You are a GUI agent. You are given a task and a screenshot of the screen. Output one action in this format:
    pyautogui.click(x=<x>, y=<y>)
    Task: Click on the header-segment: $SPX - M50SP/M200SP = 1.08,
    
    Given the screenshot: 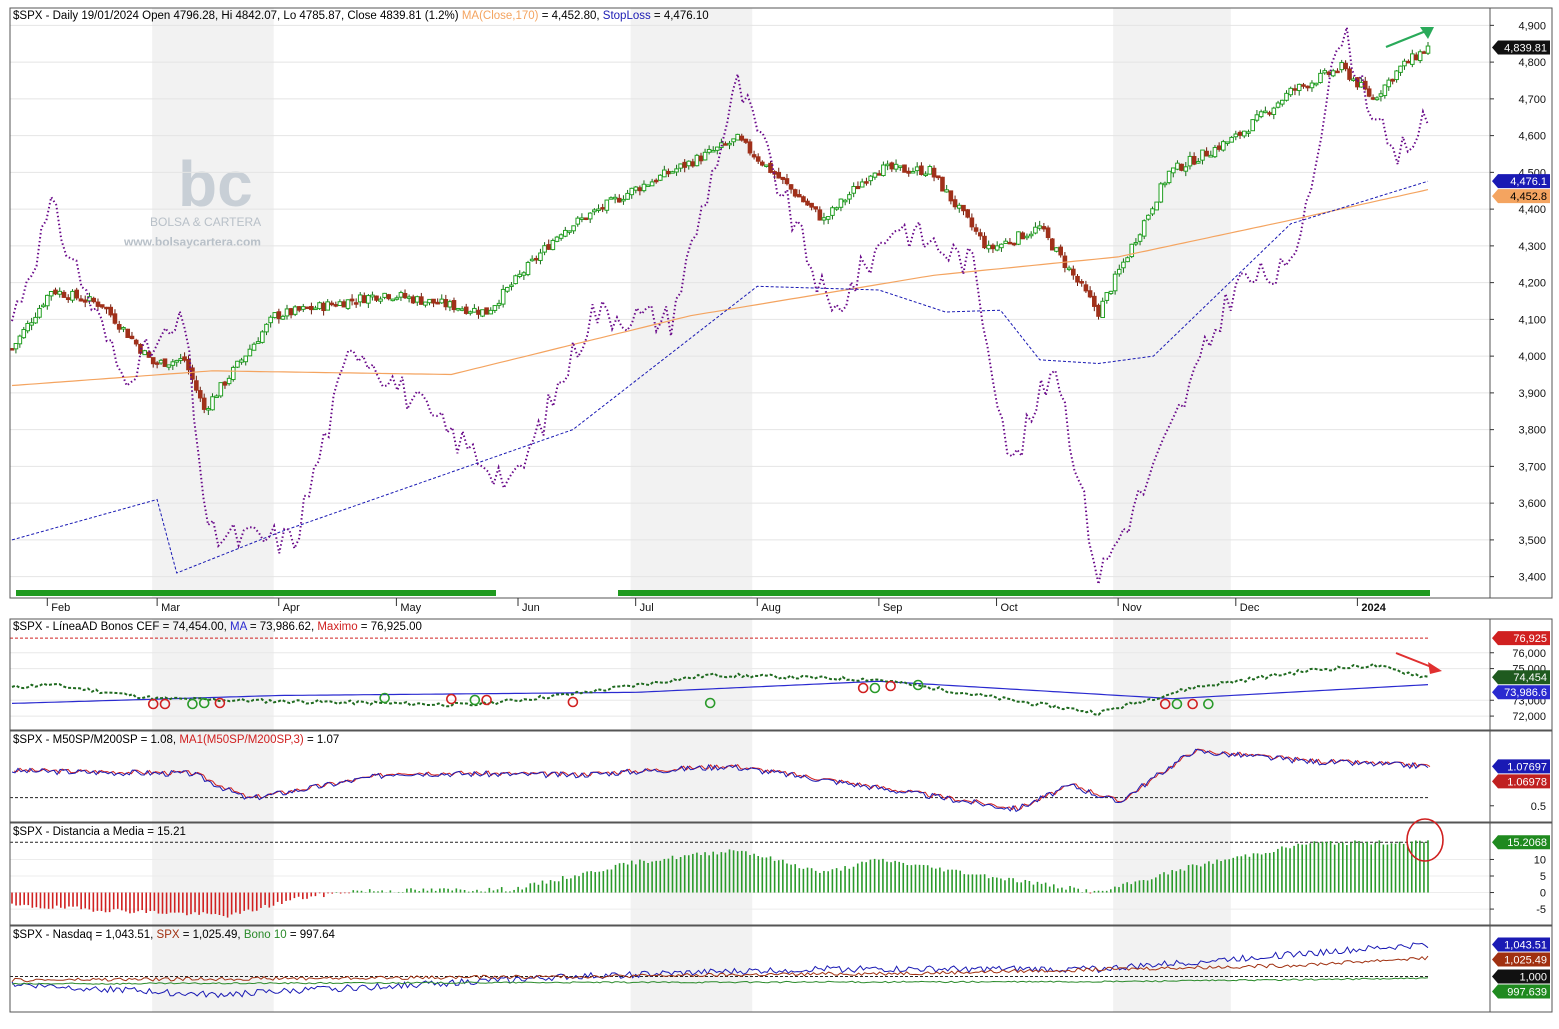 What is the action you would take?
    pyautogui.click(x=96, y=740)
    